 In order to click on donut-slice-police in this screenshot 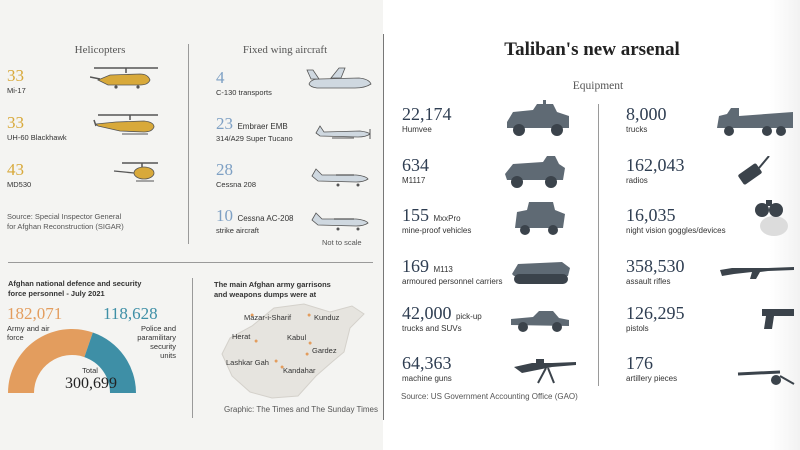, I will do `click(110, 362)`.